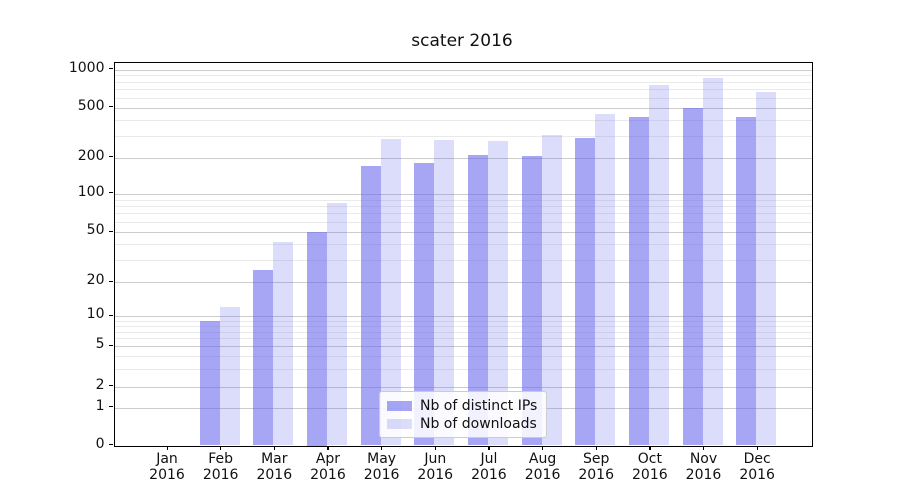 This screenshot has width=900, height=500. I want to click on x-tick-label: Jan 2016, so click(167, 467).